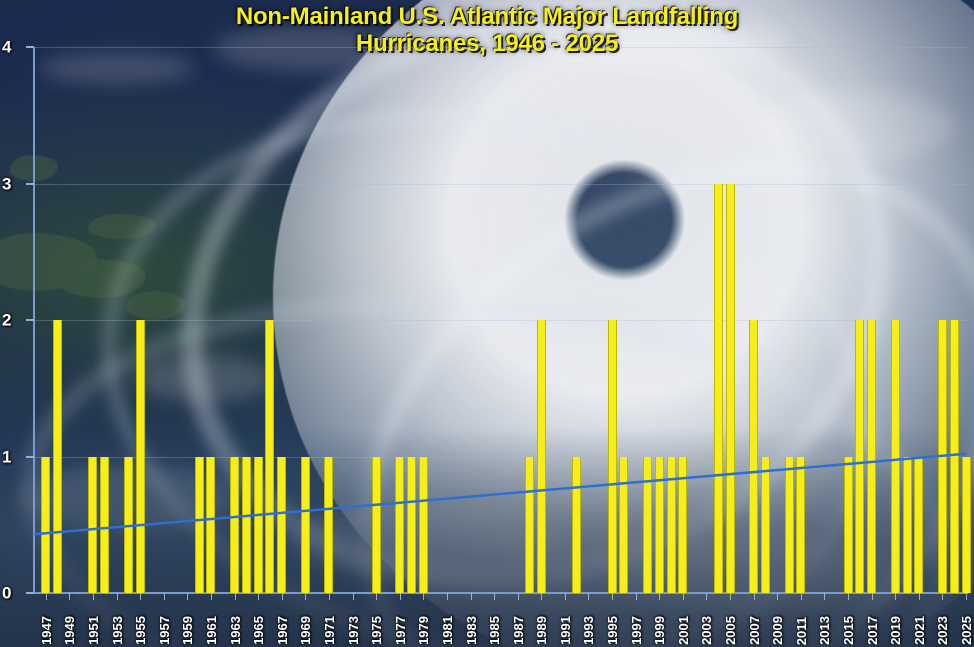  What do you see at coordinates (93, 524) in the screenshot?
I see `bar-1951` at bounding box center [93, 524].